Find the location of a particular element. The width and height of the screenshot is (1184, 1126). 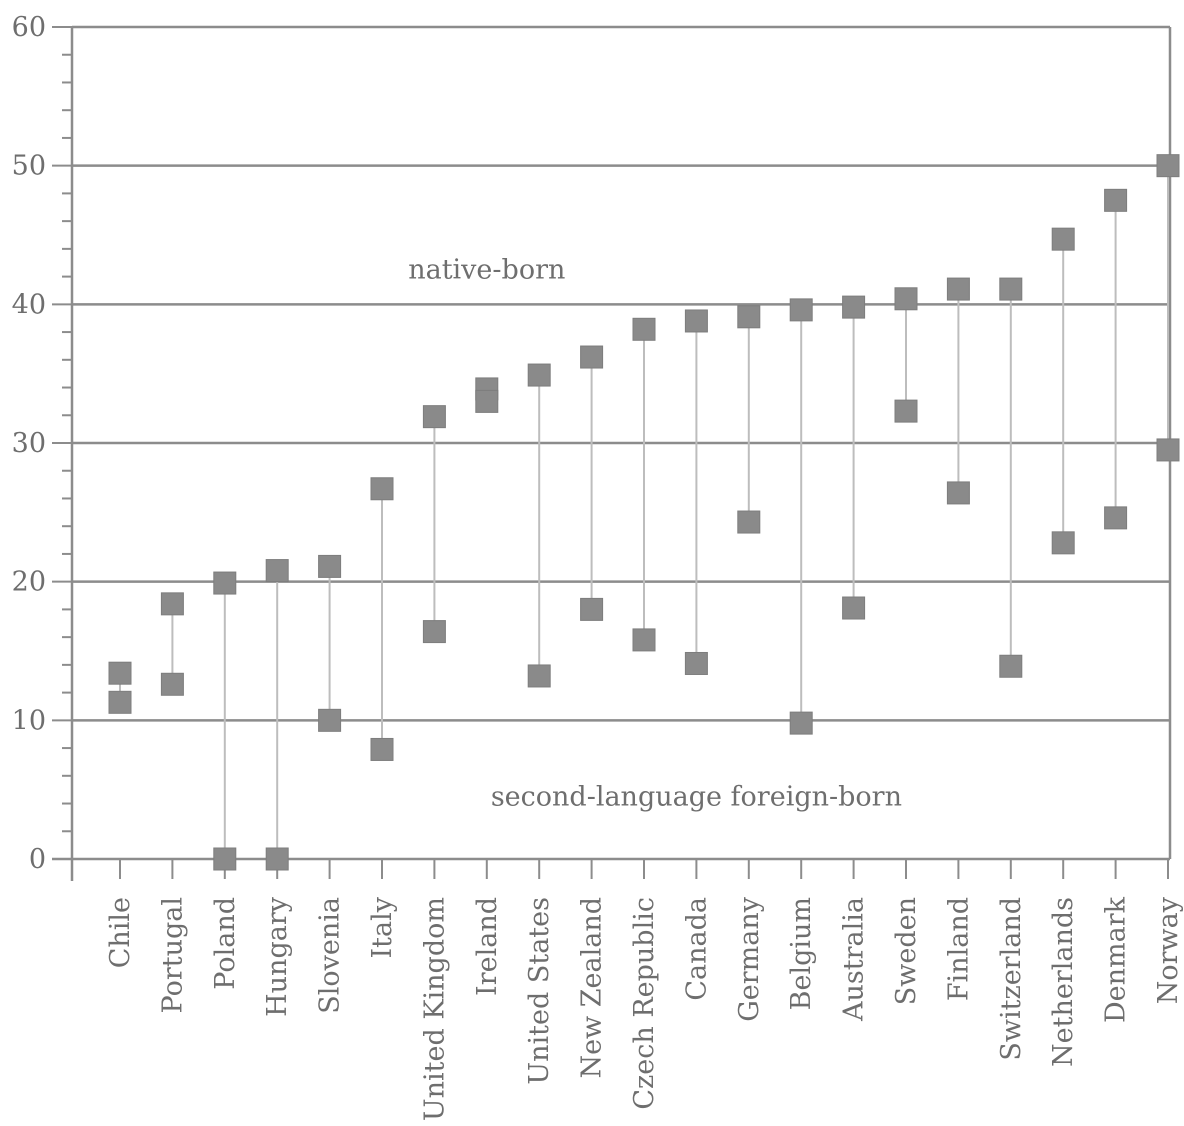

x-tick-label: Czech Republic is located at coordinates (644, 1003).